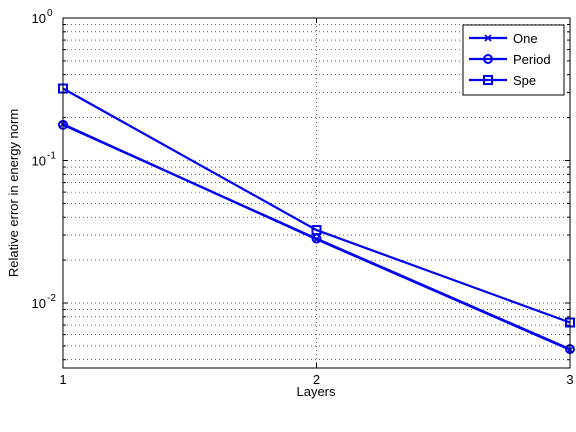  Describe the element at coordinates (524, 80) in the screenshot. I see `legend-label: Spe` at that location.